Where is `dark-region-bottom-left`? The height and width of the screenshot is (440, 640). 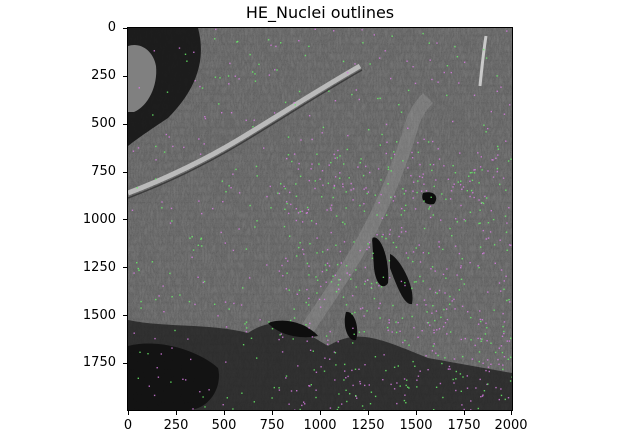 dark-region-bottom-left is located at coordinates (173, 376).